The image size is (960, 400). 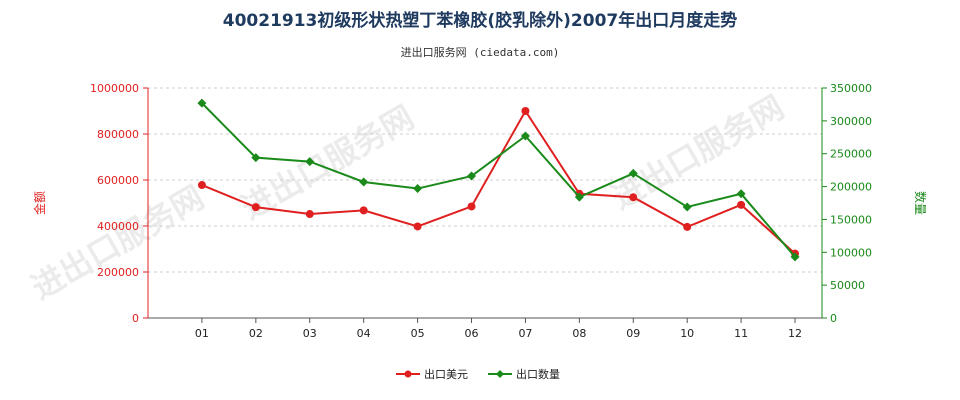 I want to click on y-right-tick-label: 100000, so click(x=851, y=252).